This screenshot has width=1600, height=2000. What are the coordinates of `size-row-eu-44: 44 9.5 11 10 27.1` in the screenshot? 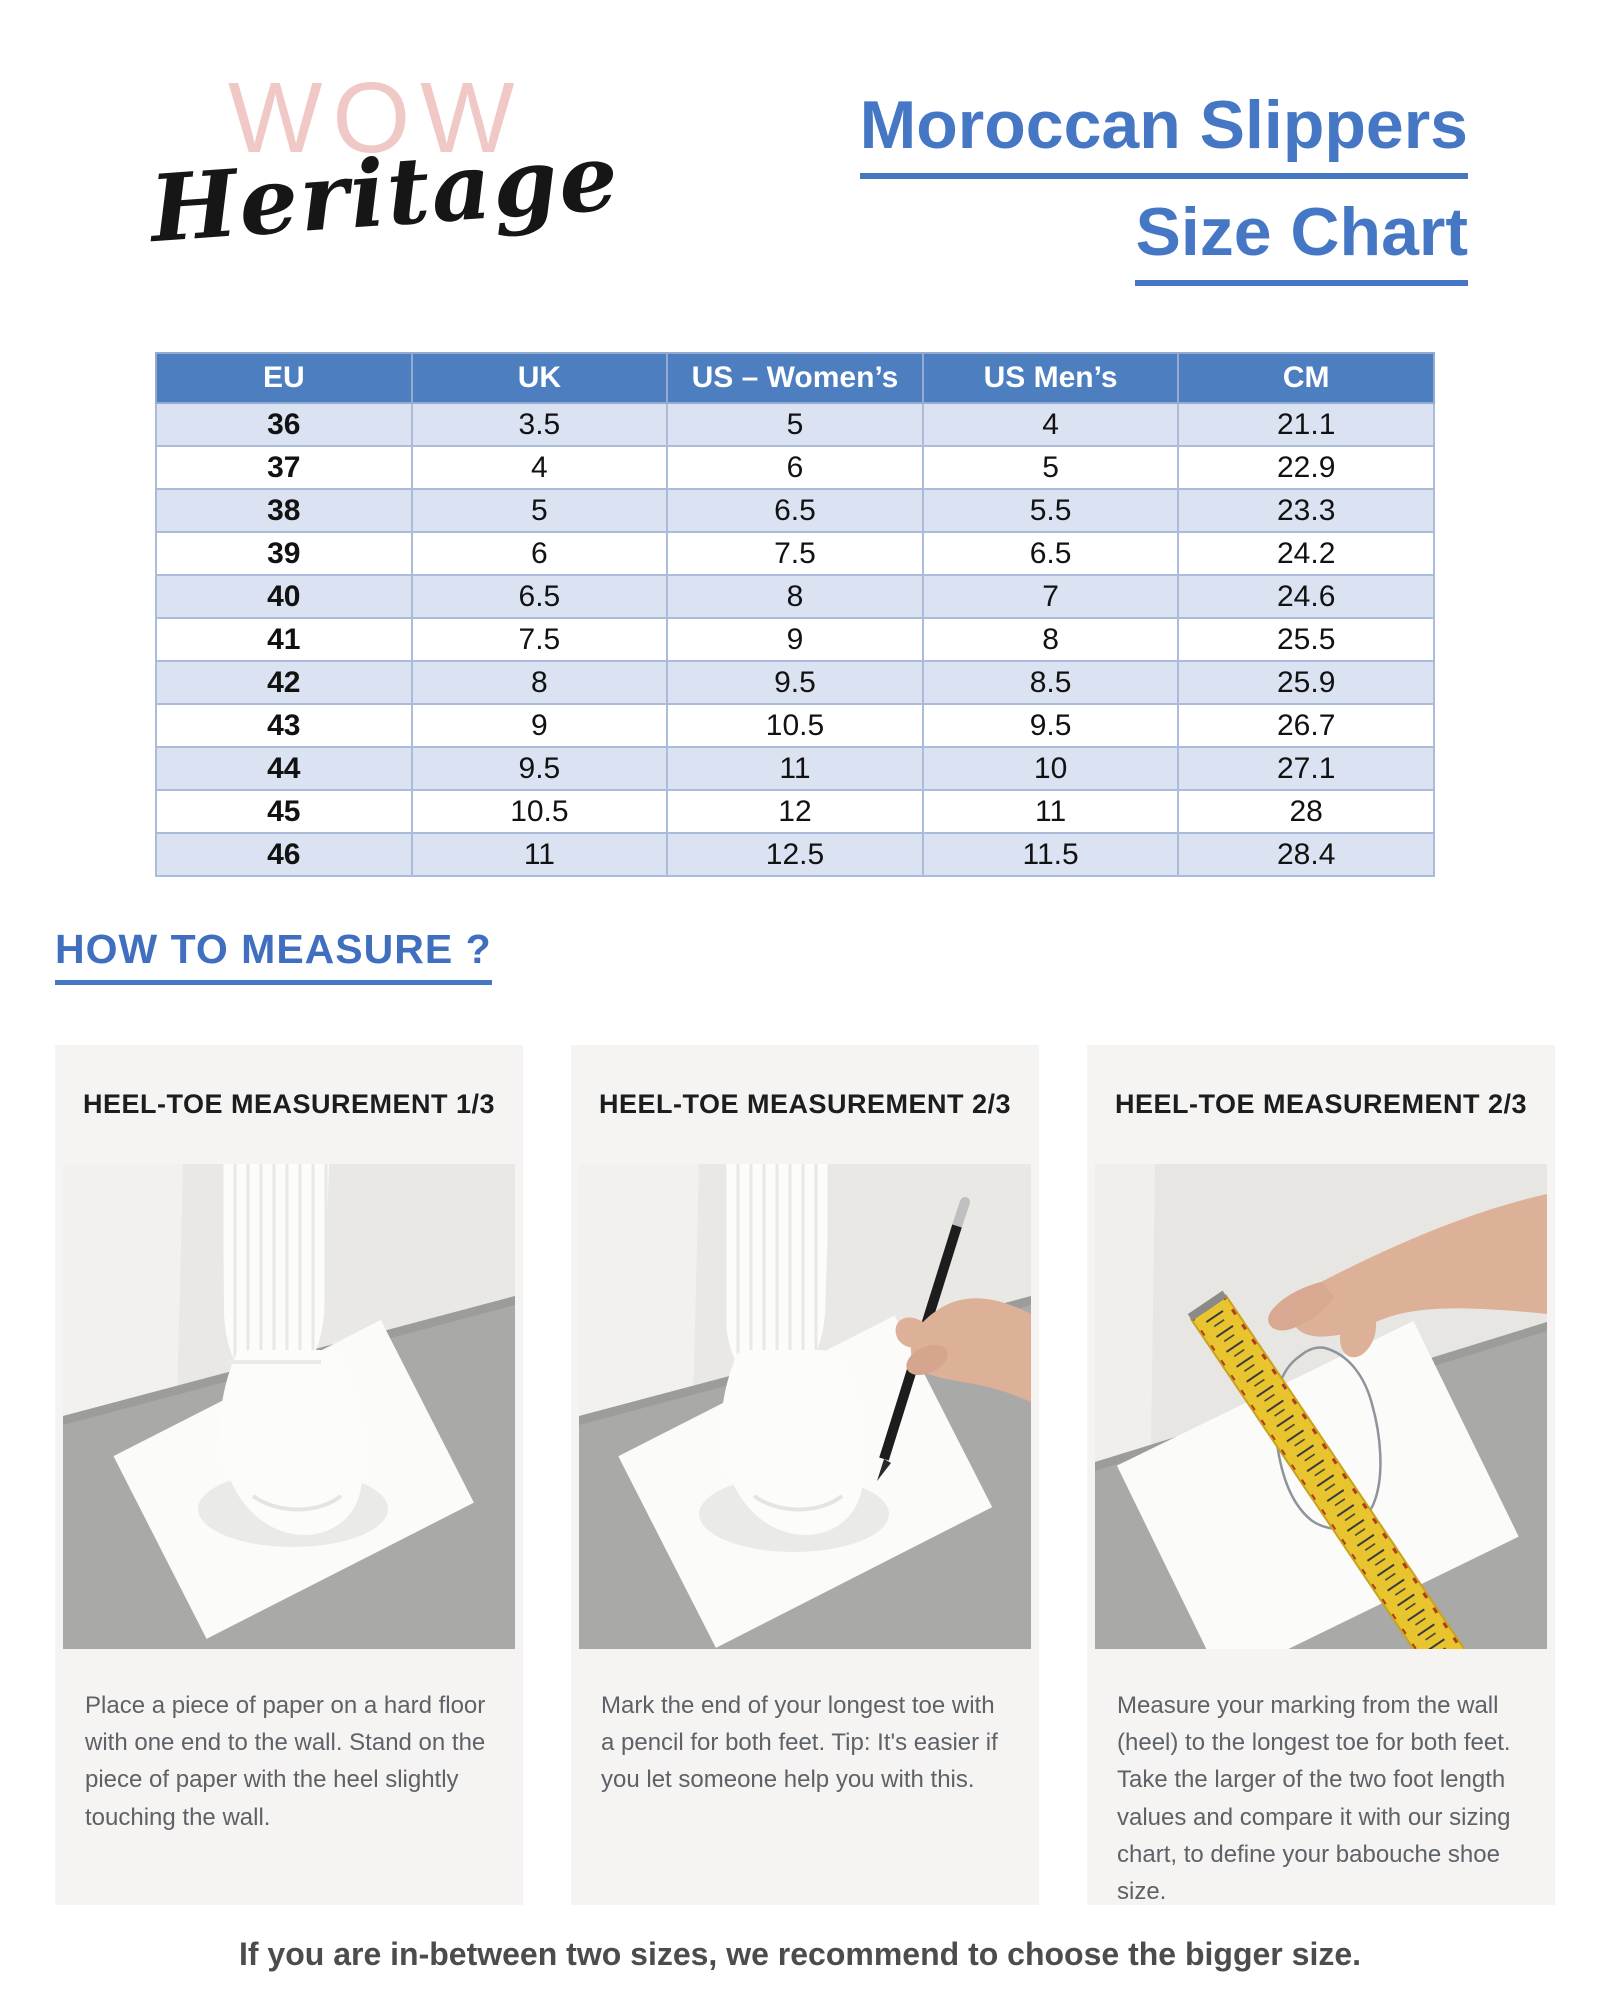 It's located at (795, 768).